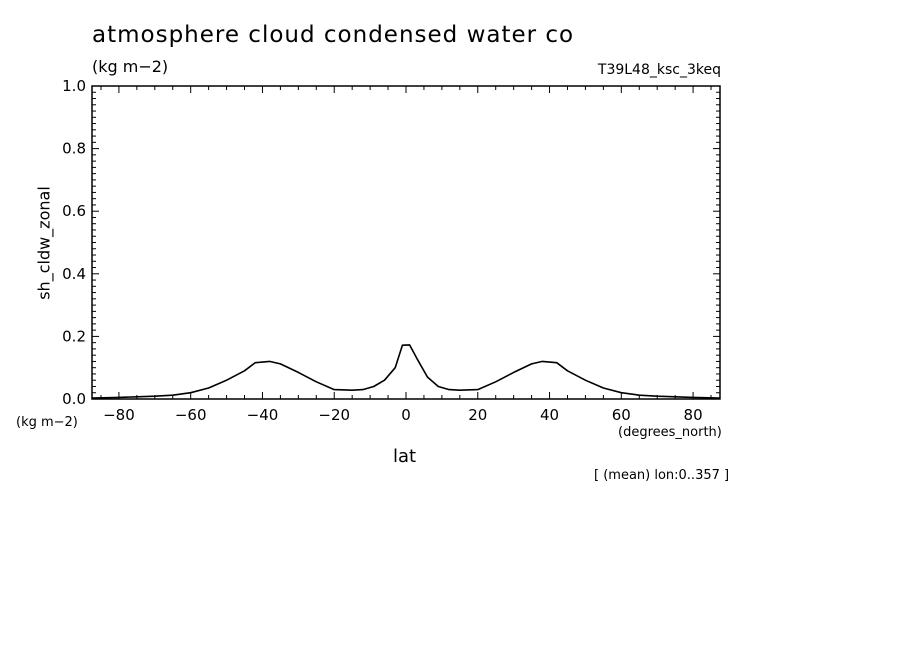 This screenshot has width=904, height=654. Describe the element at coordinates (662, 475) in the screenshot. I see `averaging-note: [ (mean) lon:0..357 ]` at that location.